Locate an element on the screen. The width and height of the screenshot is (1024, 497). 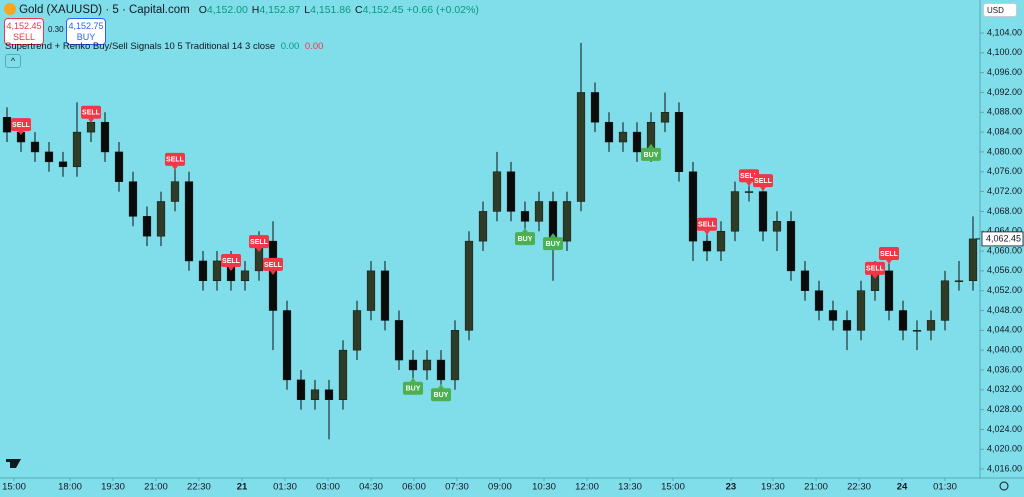
y-tick-label: 4,020.00 is located at coordinates (1004, 449).